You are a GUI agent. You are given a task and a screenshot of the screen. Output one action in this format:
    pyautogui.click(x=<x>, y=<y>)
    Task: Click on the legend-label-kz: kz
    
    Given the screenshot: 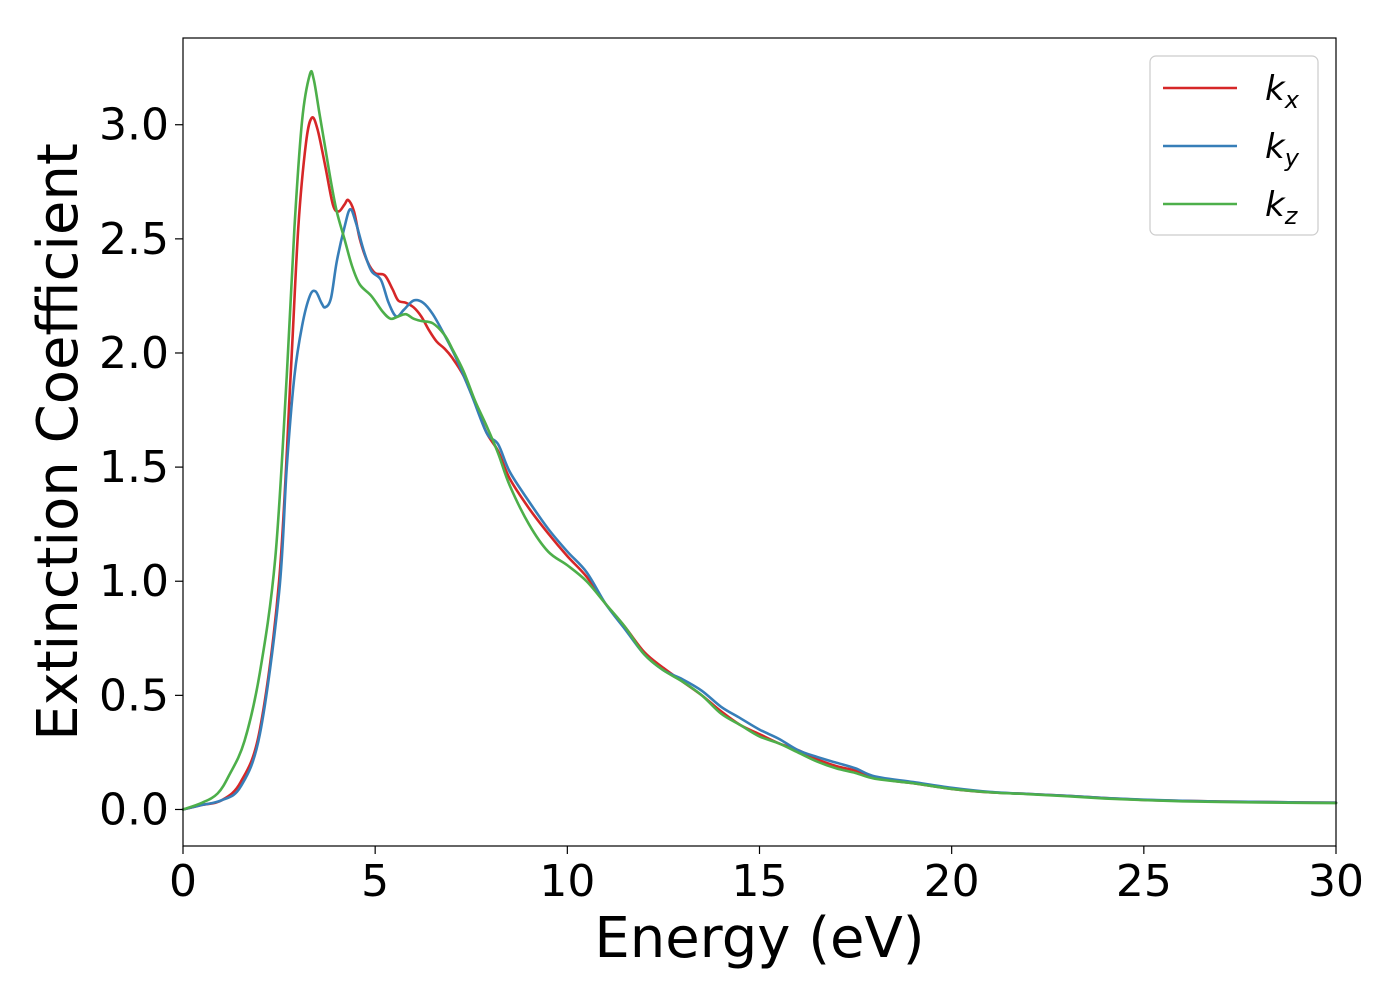 What is the action you would take?
    pyautogui.click(x=1282, y=207)
    